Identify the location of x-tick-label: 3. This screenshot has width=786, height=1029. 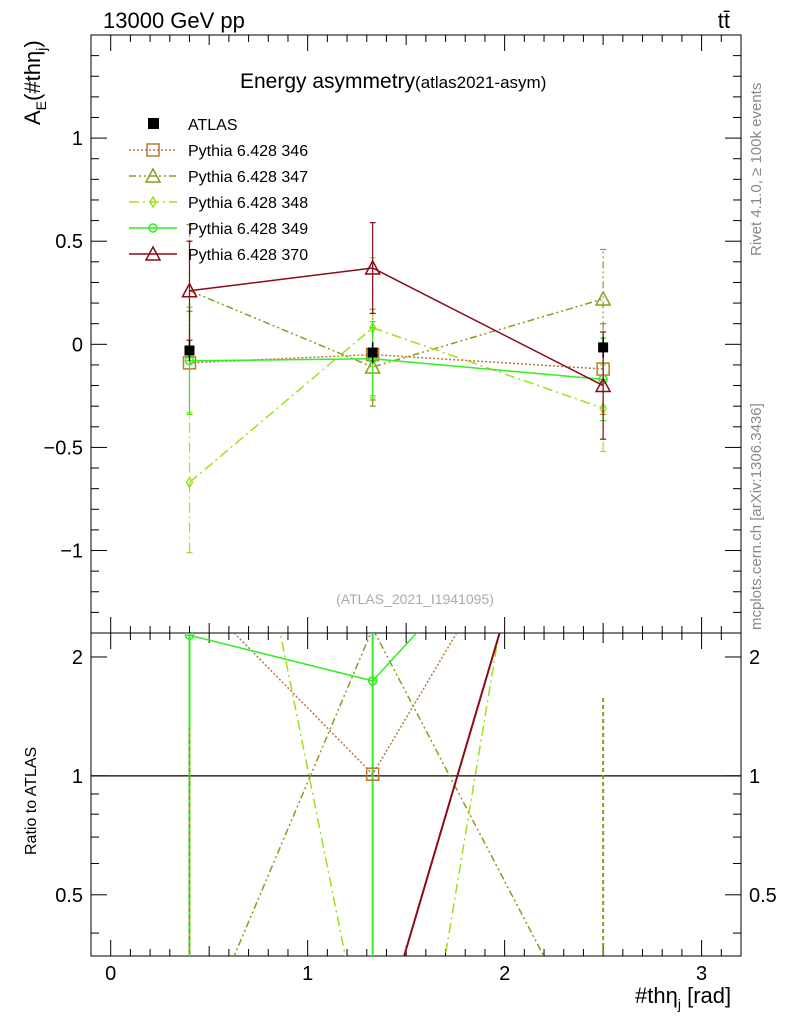
(701, 974).